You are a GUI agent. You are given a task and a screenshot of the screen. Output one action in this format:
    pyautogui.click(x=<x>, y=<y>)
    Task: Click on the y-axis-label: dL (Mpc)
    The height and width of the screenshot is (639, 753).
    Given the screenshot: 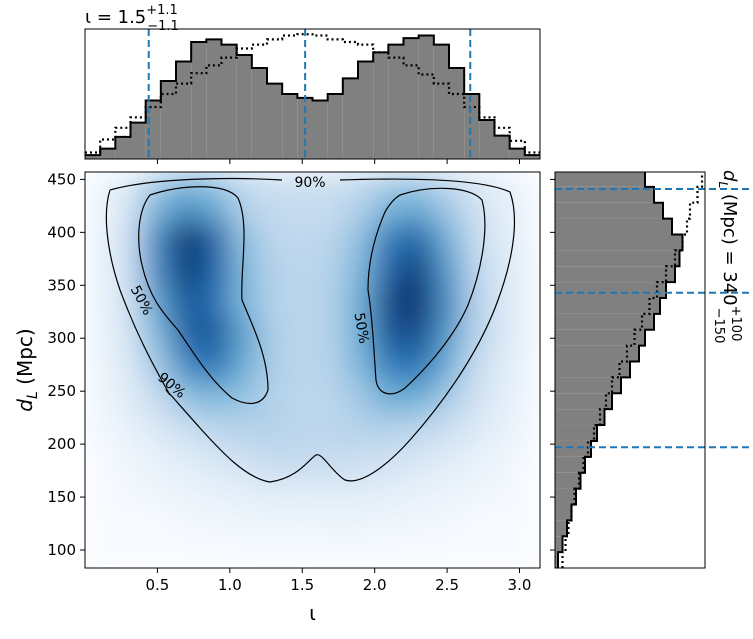 What is the action you would take?
    pyautogui.click(x=27, y=369)
    